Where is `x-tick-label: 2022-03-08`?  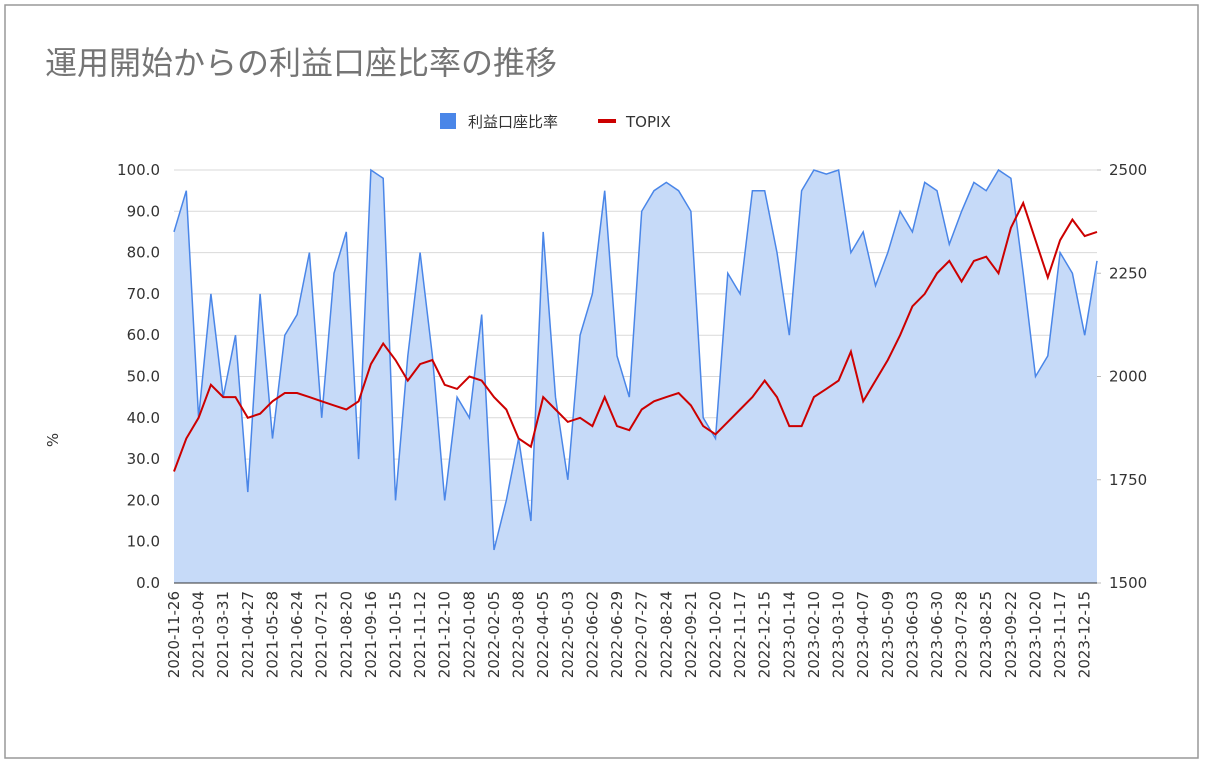
x-tick-label: 2022-03-08 is located at coordinates (519, 634).